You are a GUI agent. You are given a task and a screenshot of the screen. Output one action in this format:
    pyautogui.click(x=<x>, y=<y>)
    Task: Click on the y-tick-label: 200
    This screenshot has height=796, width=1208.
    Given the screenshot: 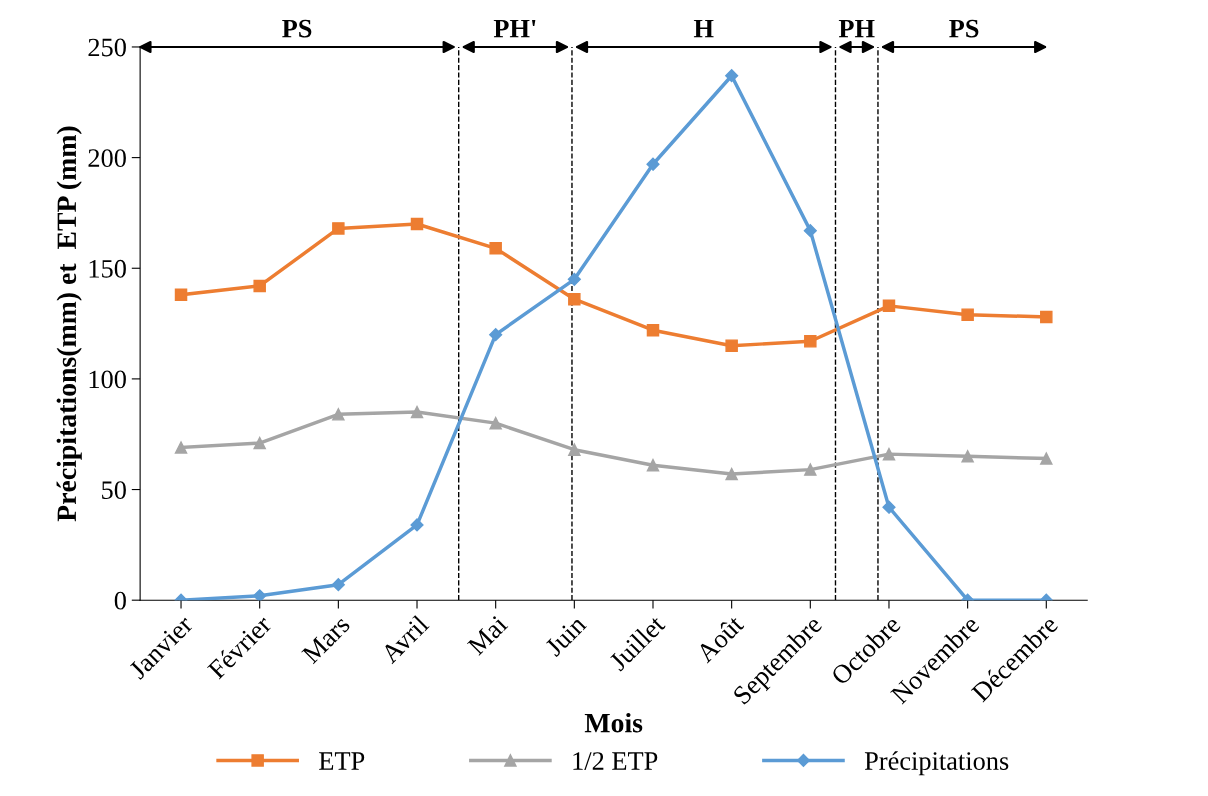 What is the action you would take?
    pyautogui.click(x=107, y=158)
    